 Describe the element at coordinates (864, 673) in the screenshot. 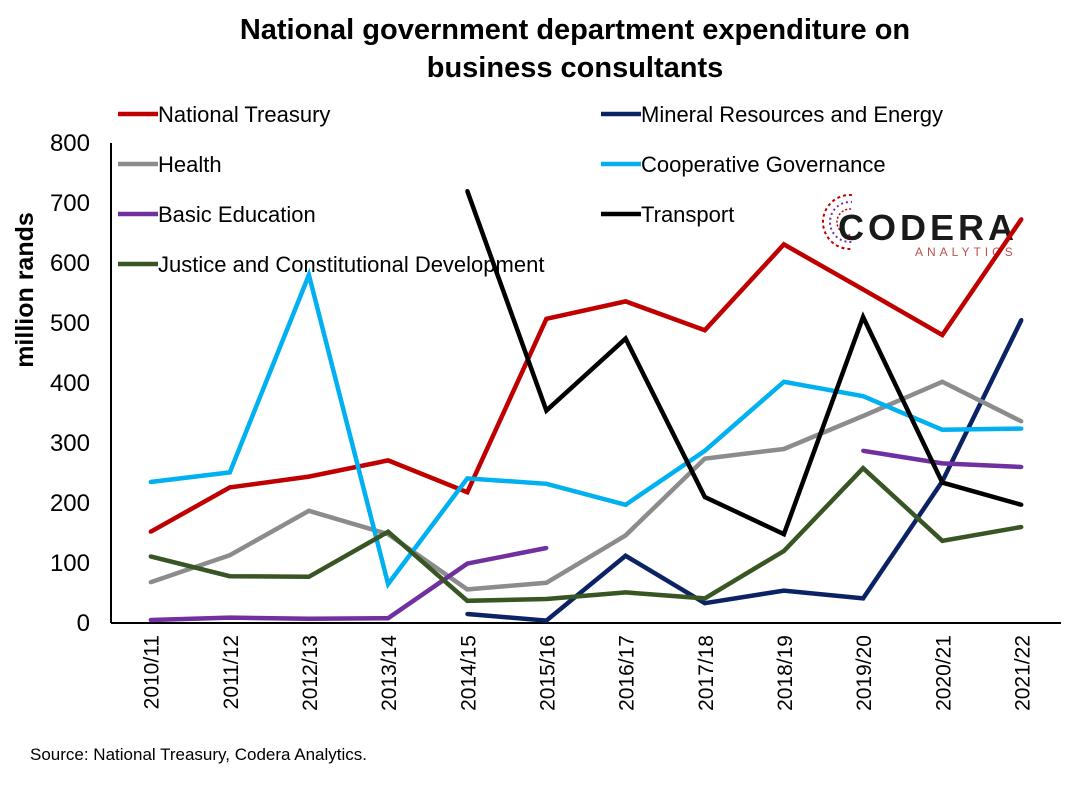

I see `x-tick-label: 2019/20` at that location.